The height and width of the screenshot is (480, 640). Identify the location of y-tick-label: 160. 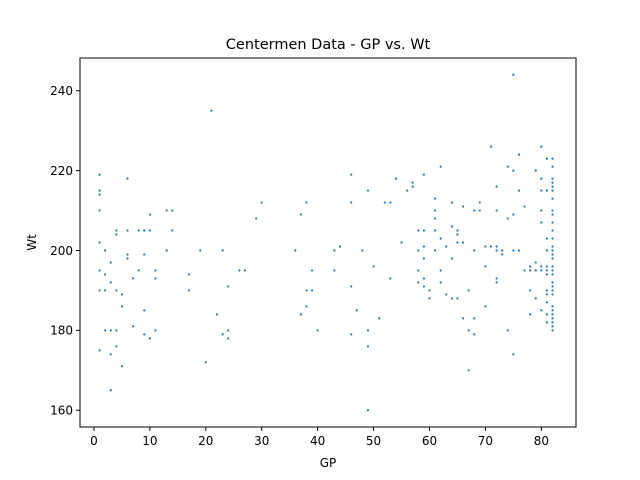
(61, 411).